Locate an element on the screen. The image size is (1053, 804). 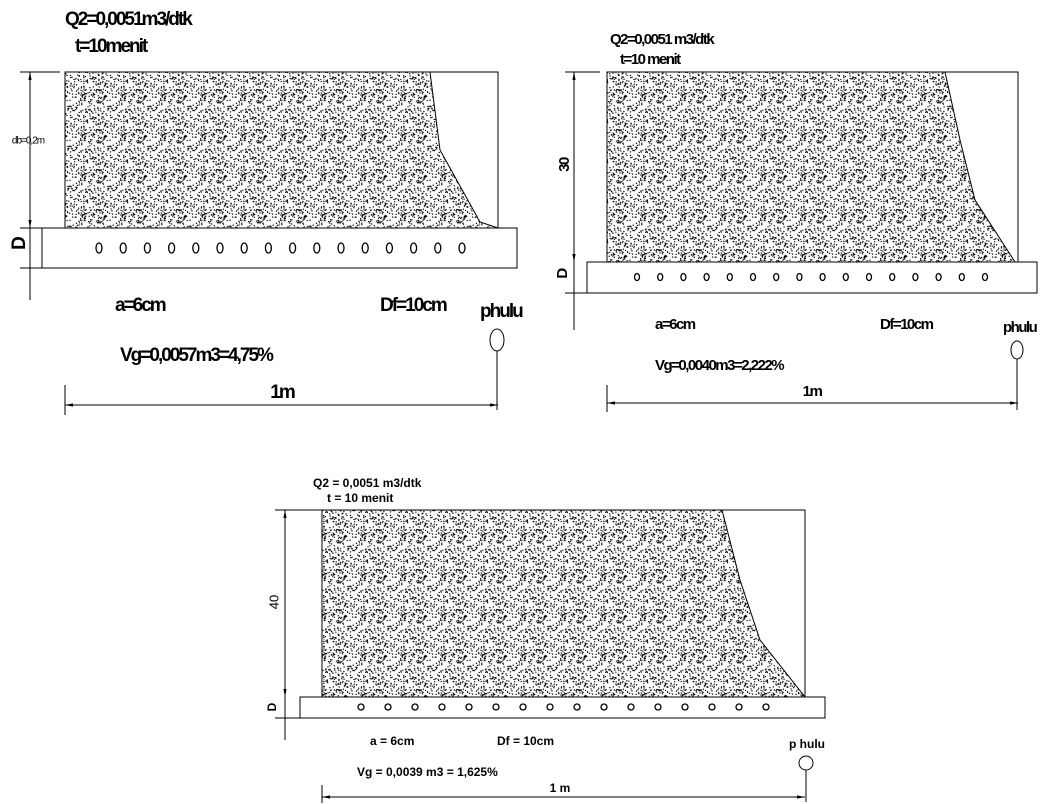
discharge: Q2=0,0051m3/dtk is located at coordinates (129, 19).